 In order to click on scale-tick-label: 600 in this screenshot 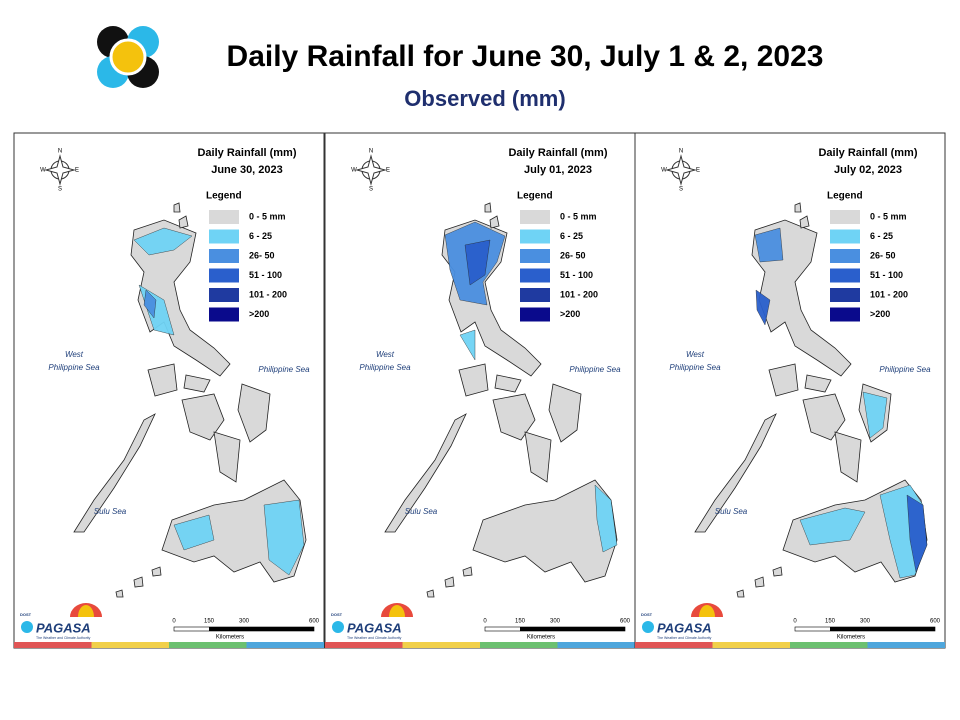, I will do `click(935, 622)`.